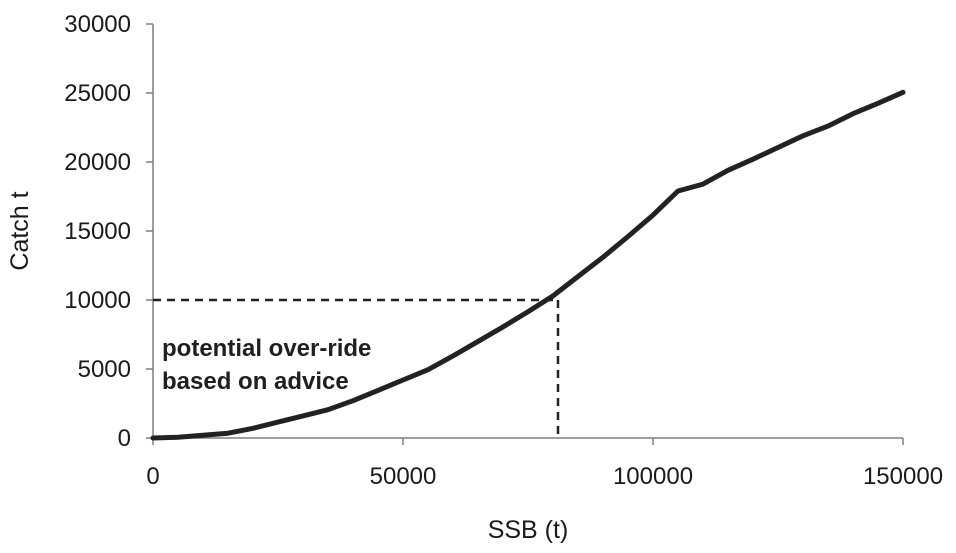  What do you see at coordinates (97, 231) in the screenshot?
I see `y-tick-label: 15000` at bounding box center [97, 231].